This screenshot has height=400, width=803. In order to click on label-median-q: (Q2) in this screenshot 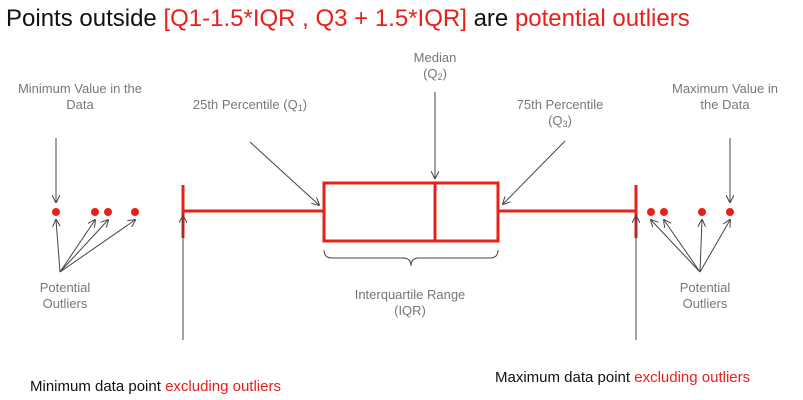, I will do `click(435, 75)`.